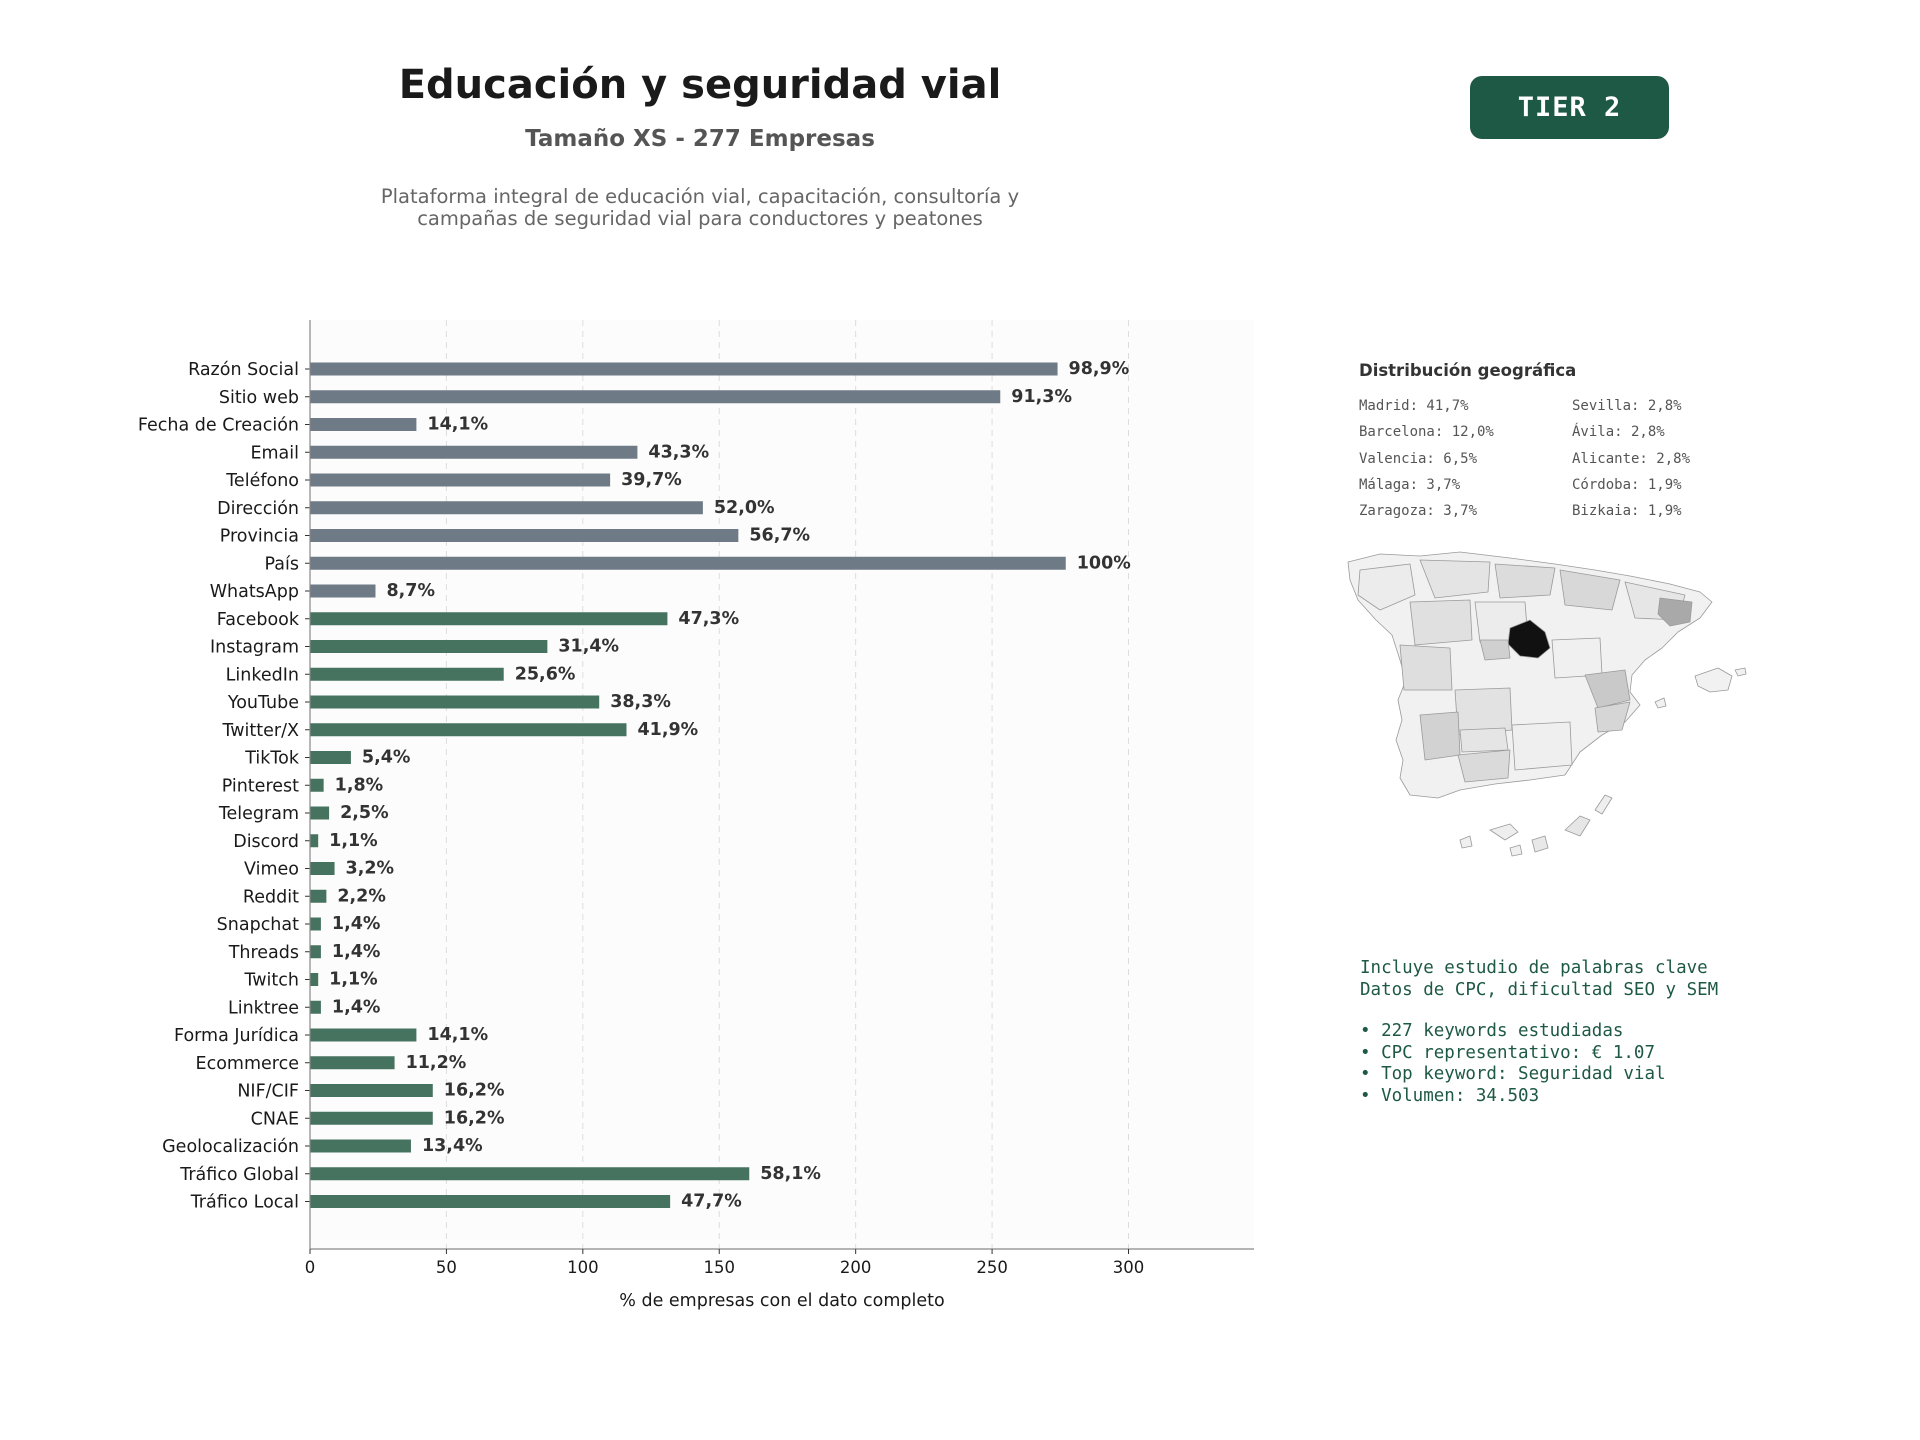 The height and width of the screenshot is (1440, 1920). Describe the element at coordinates (268, 1092) in the screenshot. I see `y-tick-label: NIF/CIF` at that location.